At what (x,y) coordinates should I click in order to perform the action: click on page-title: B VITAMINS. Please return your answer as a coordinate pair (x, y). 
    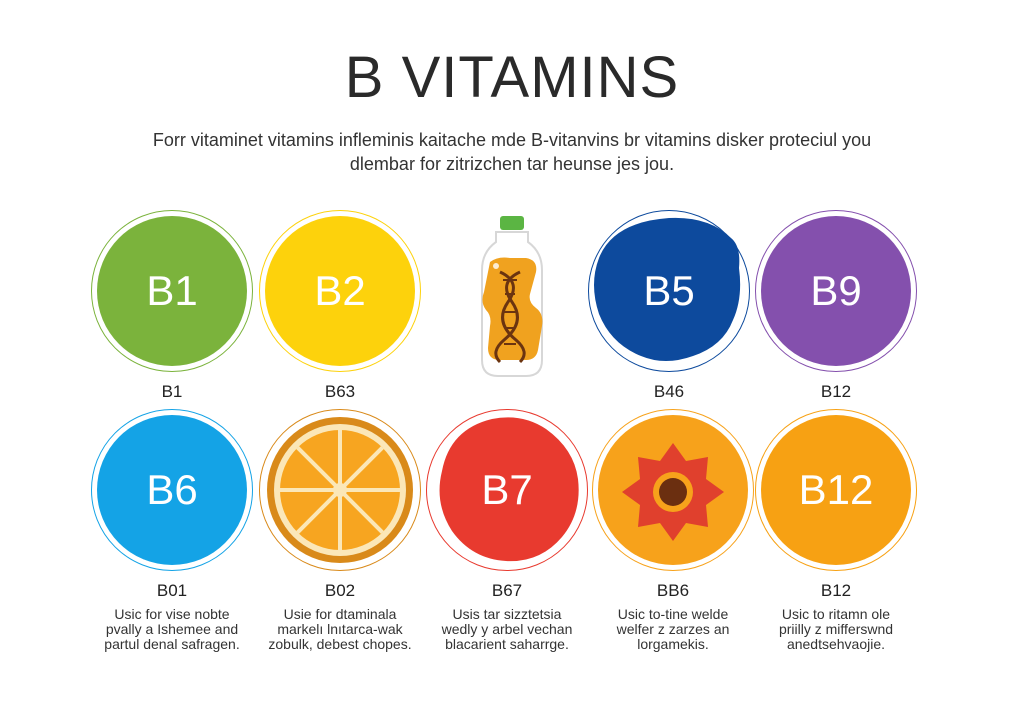
    Looking at the image, I should click on (512, 77).